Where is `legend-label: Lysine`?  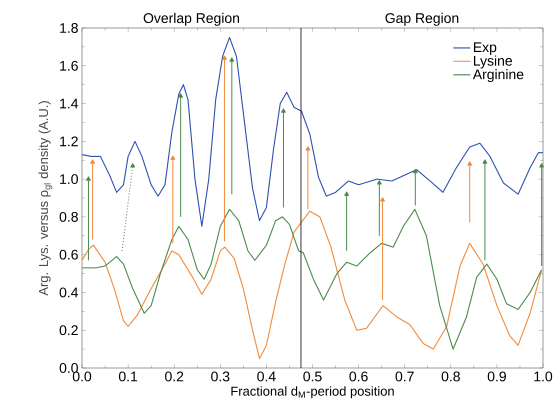 legend-label: Lysine is located at coordinates (493, 61).